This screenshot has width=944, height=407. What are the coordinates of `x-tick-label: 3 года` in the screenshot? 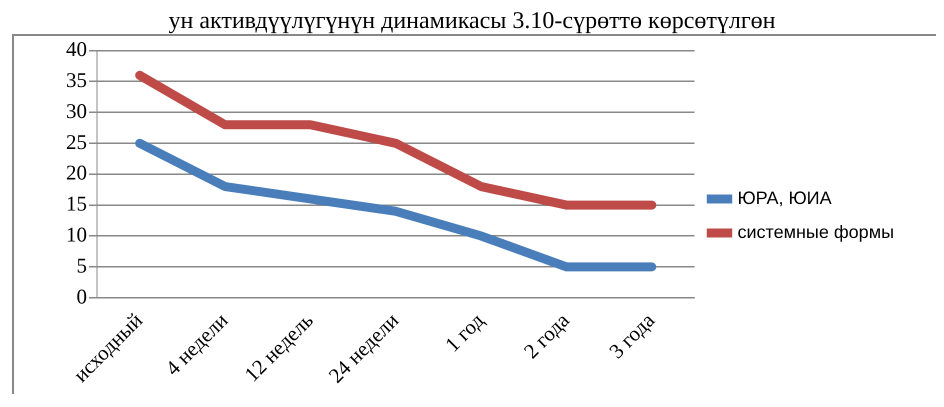 It's located at (632, 336).